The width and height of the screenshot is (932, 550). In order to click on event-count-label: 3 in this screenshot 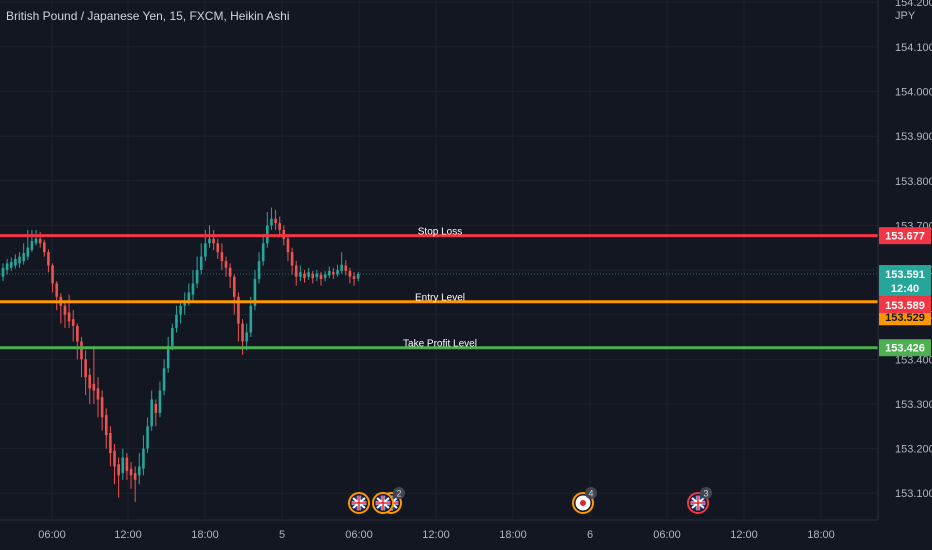, I will do `click(705, 494)`.